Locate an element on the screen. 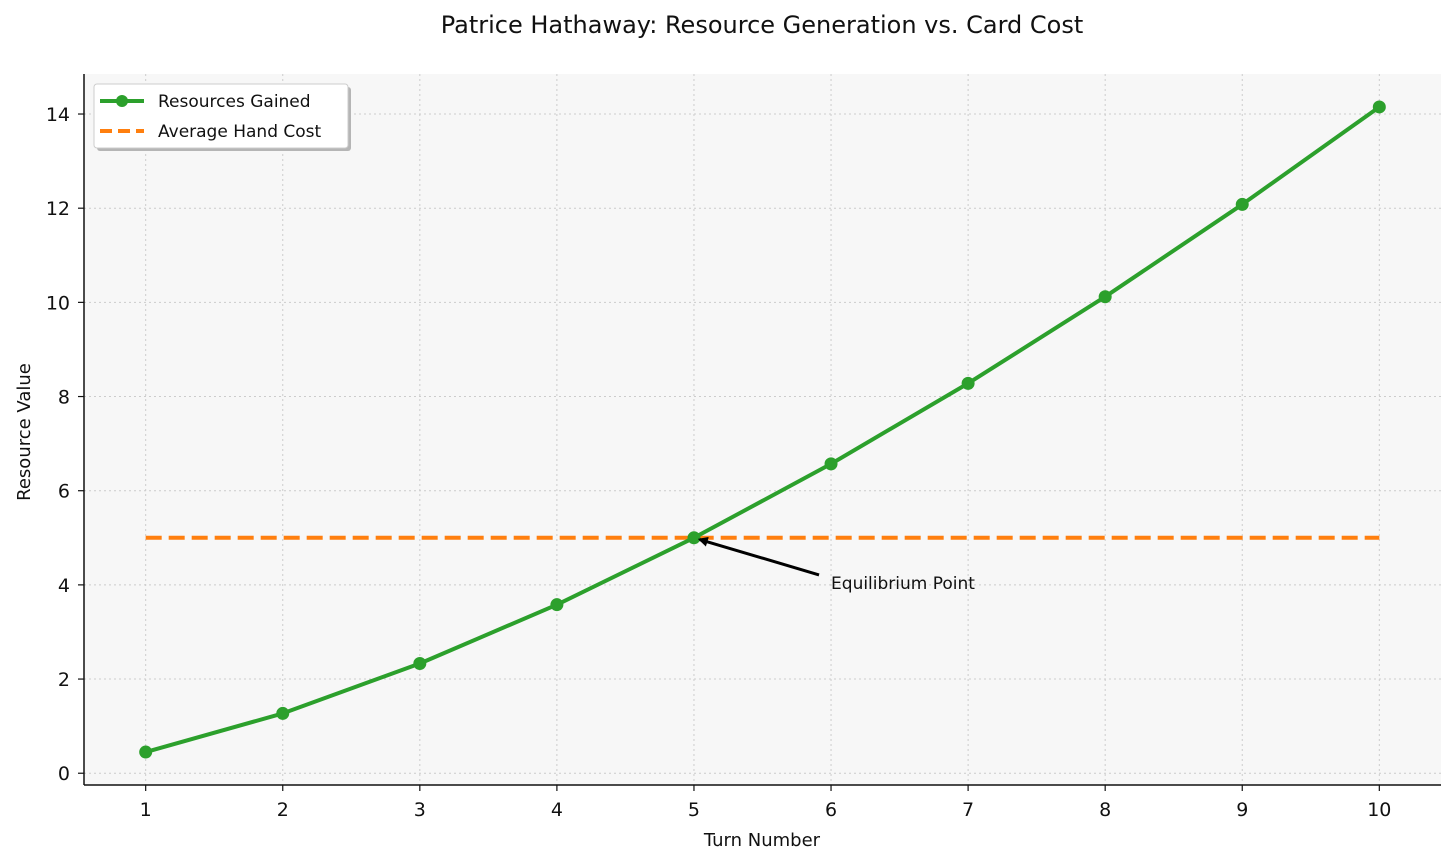 The height and width of the screenshot is (865, 1456). x-tick-label: 6 is located at coordinates (831, 810).